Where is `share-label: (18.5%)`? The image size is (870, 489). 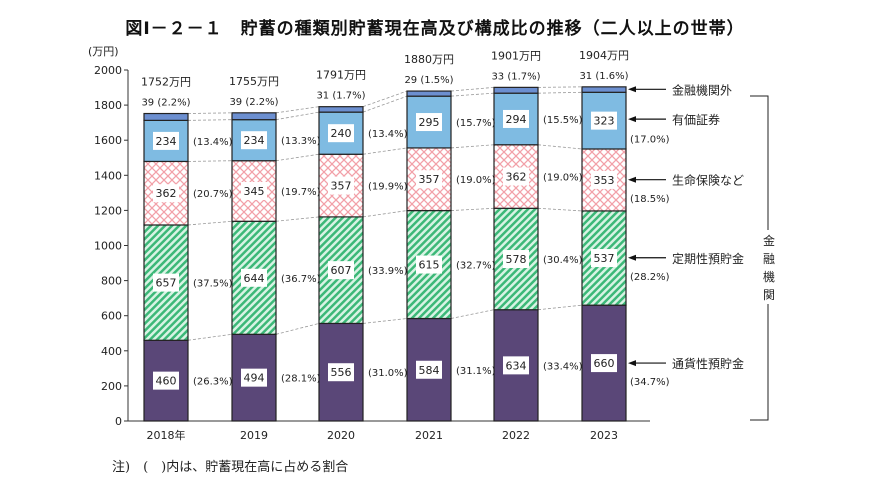
share-label: (18.5%) is located at coordinates (650, 199).